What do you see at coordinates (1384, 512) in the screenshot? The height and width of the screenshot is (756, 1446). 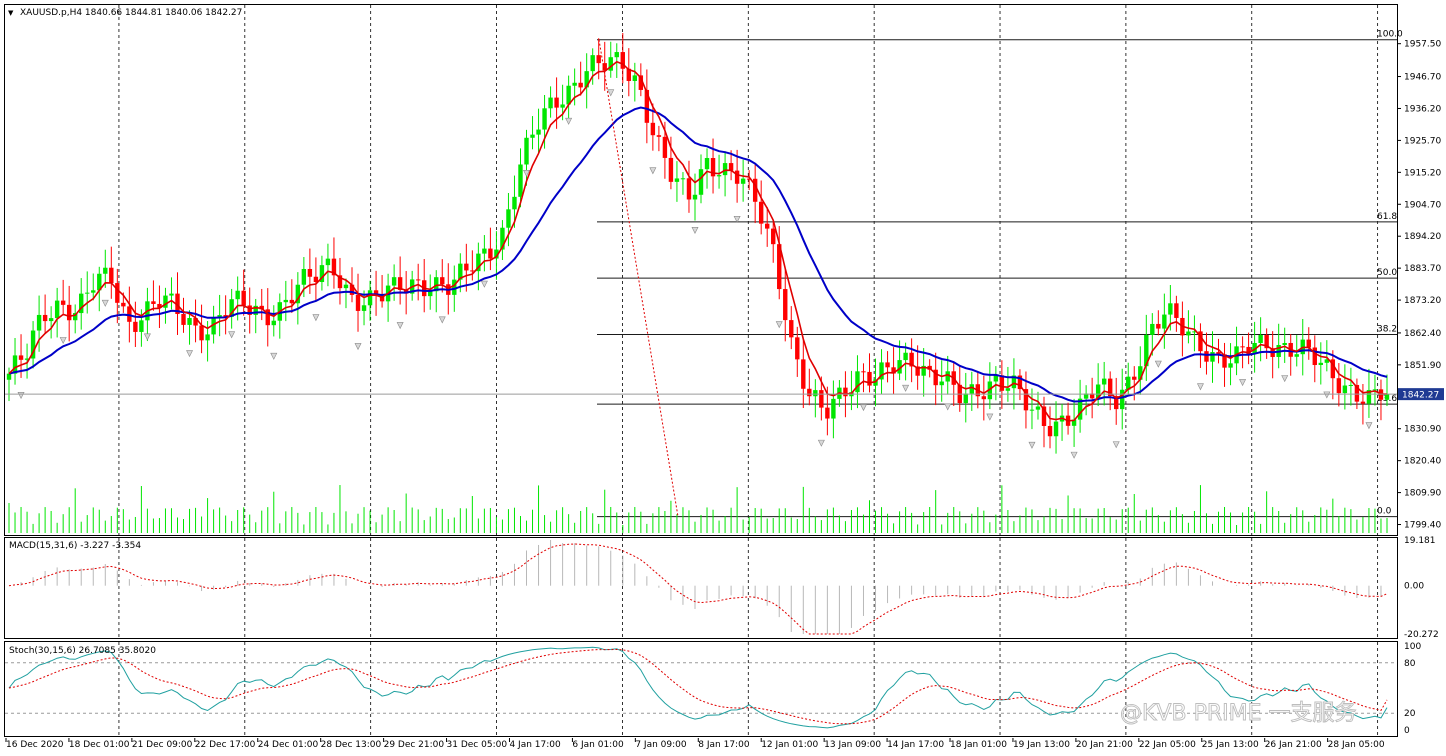 I see `fib-level-label: 0.0` at bounding box center [1384, 512].